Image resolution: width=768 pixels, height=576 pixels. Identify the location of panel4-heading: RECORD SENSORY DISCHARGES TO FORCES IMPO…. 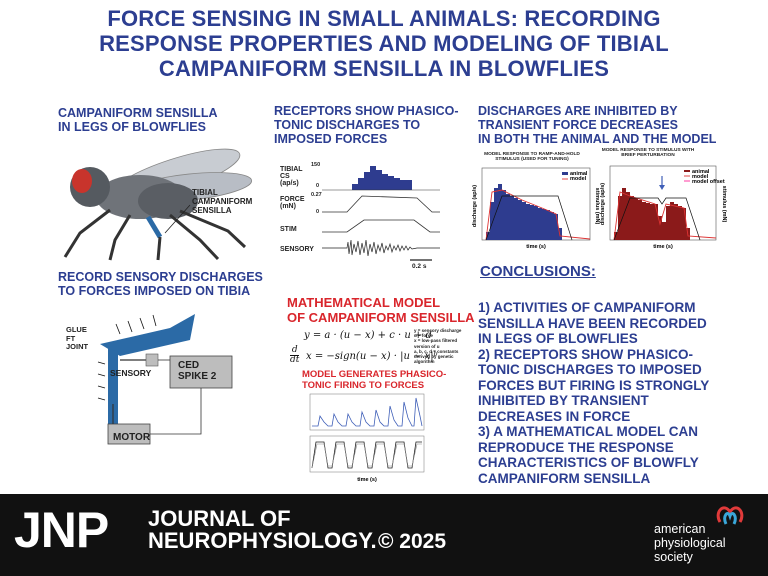
(160, 284).